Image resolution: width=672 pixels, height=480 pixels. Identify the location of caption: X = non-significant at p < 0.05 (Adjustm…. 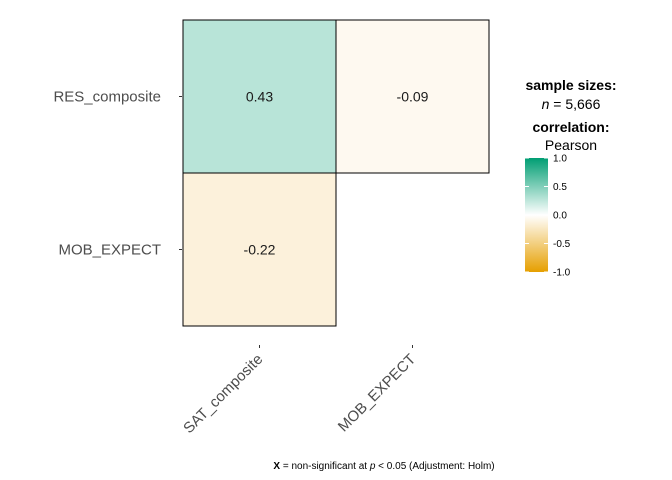
(383, 466).